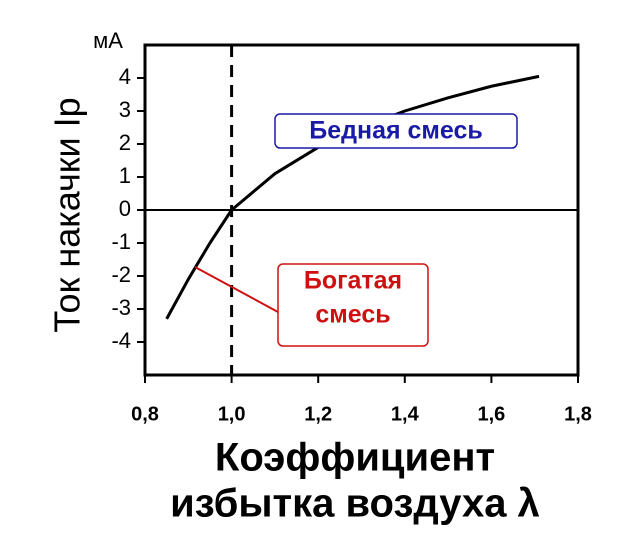 Image resolution: width=644 pixels, height=540 pixels. Describe the element at coordinates (355, 458) in the screenshot. I see `x-axis-label: Коэффициент` at that location.